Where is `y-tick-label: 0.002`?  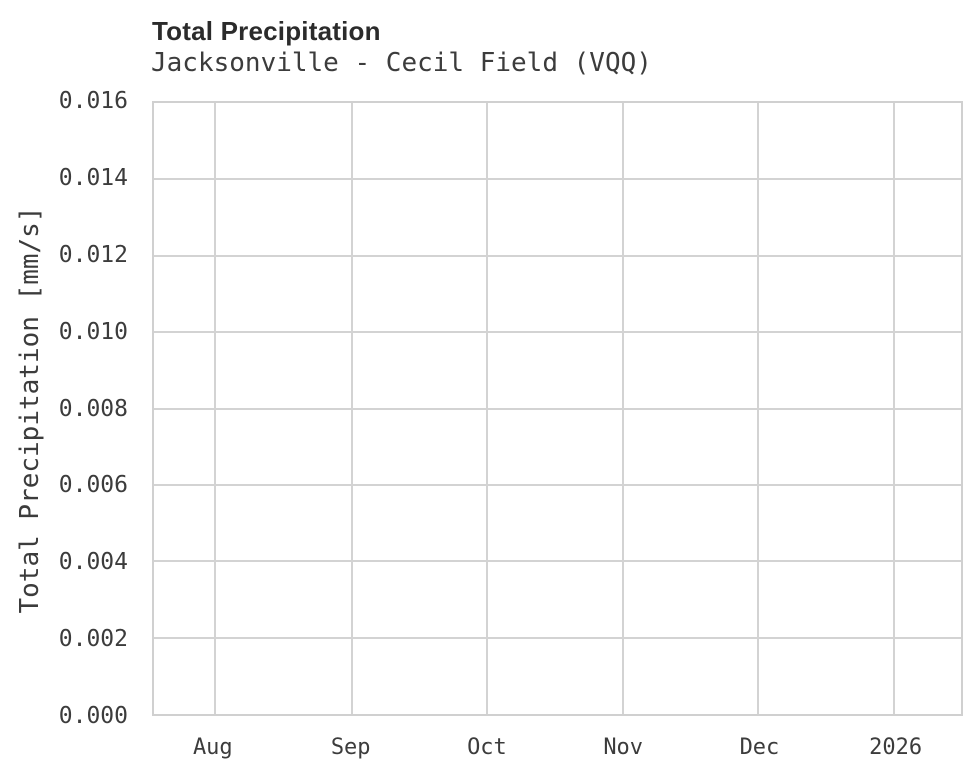 y-tick-label: 0.002 is located at coordinates (93, 639).